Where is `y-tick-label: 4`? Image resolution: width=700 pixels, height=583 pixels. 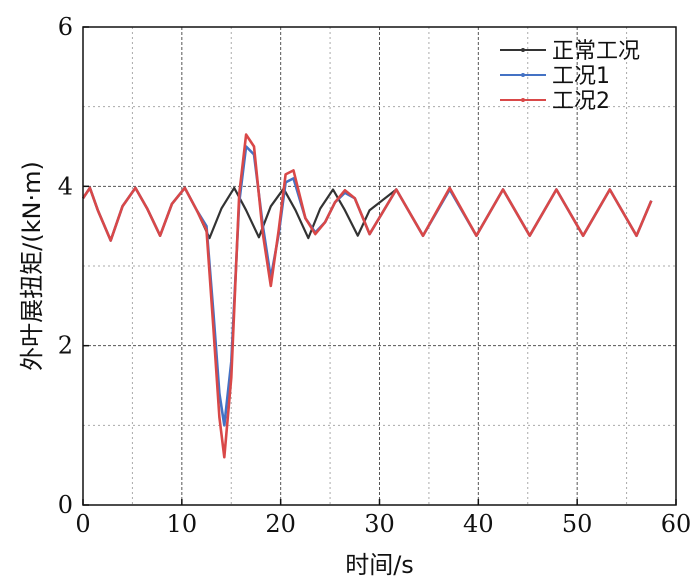
y-tick-label: 4 is located at coordinates (65, 186).